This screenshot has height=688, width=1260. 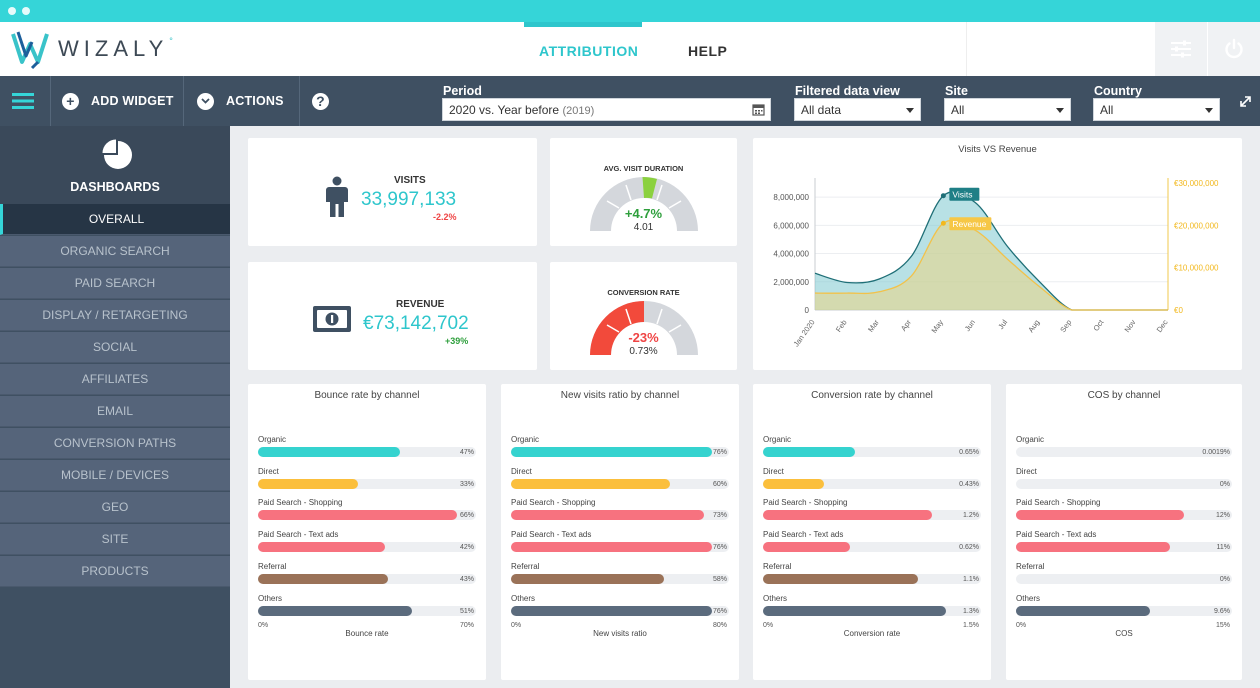 What do you see at coordinates (115, 539) in the screenshot?
I see `sidebar-item-site: SITE` at bounding box center [115, 539].